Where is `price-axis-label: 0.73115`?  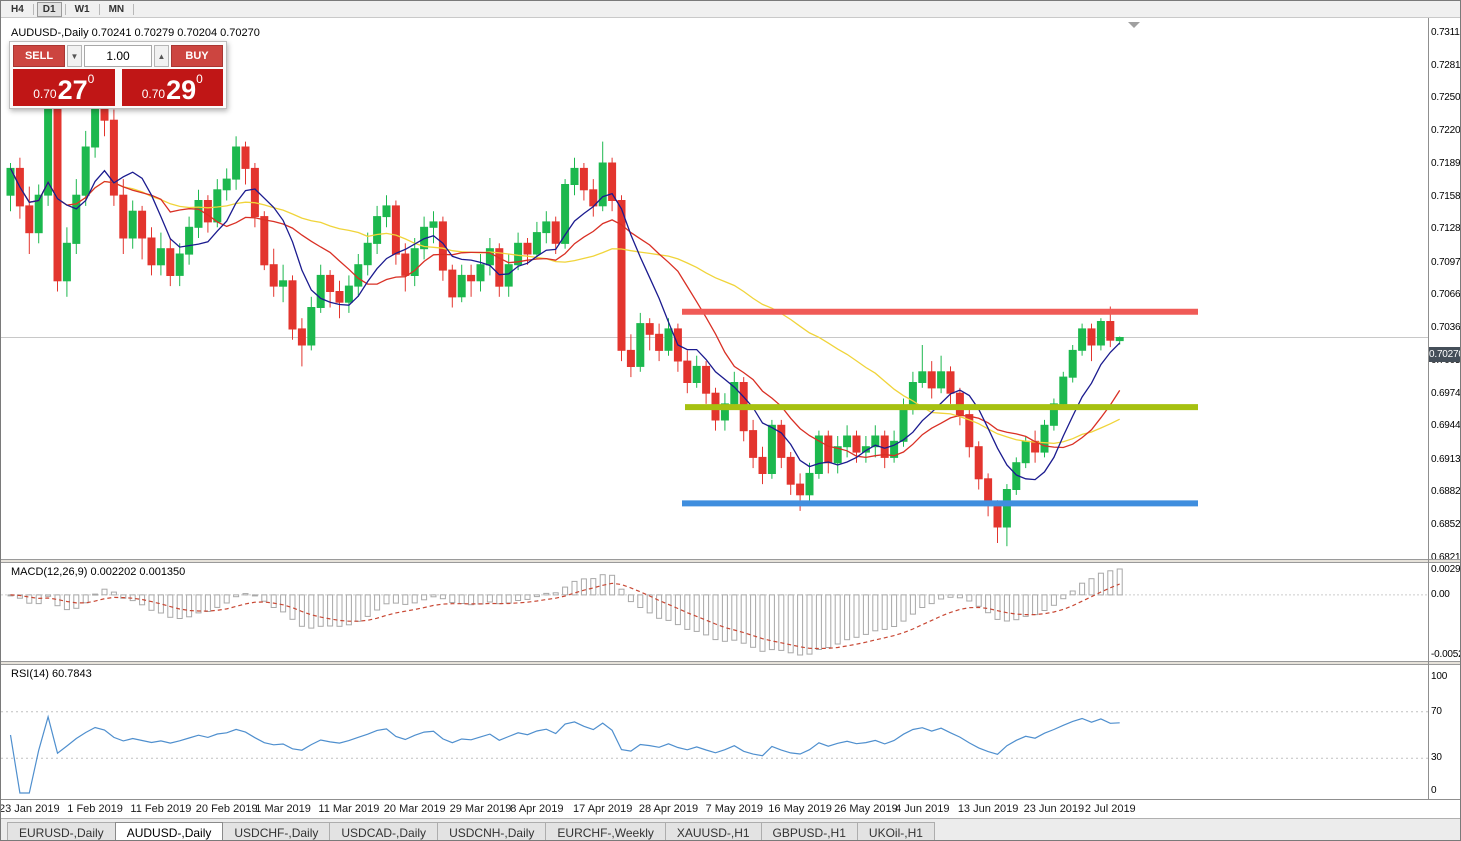 price-axis-label: 0.73115 is located at coordinates (1445, 32).